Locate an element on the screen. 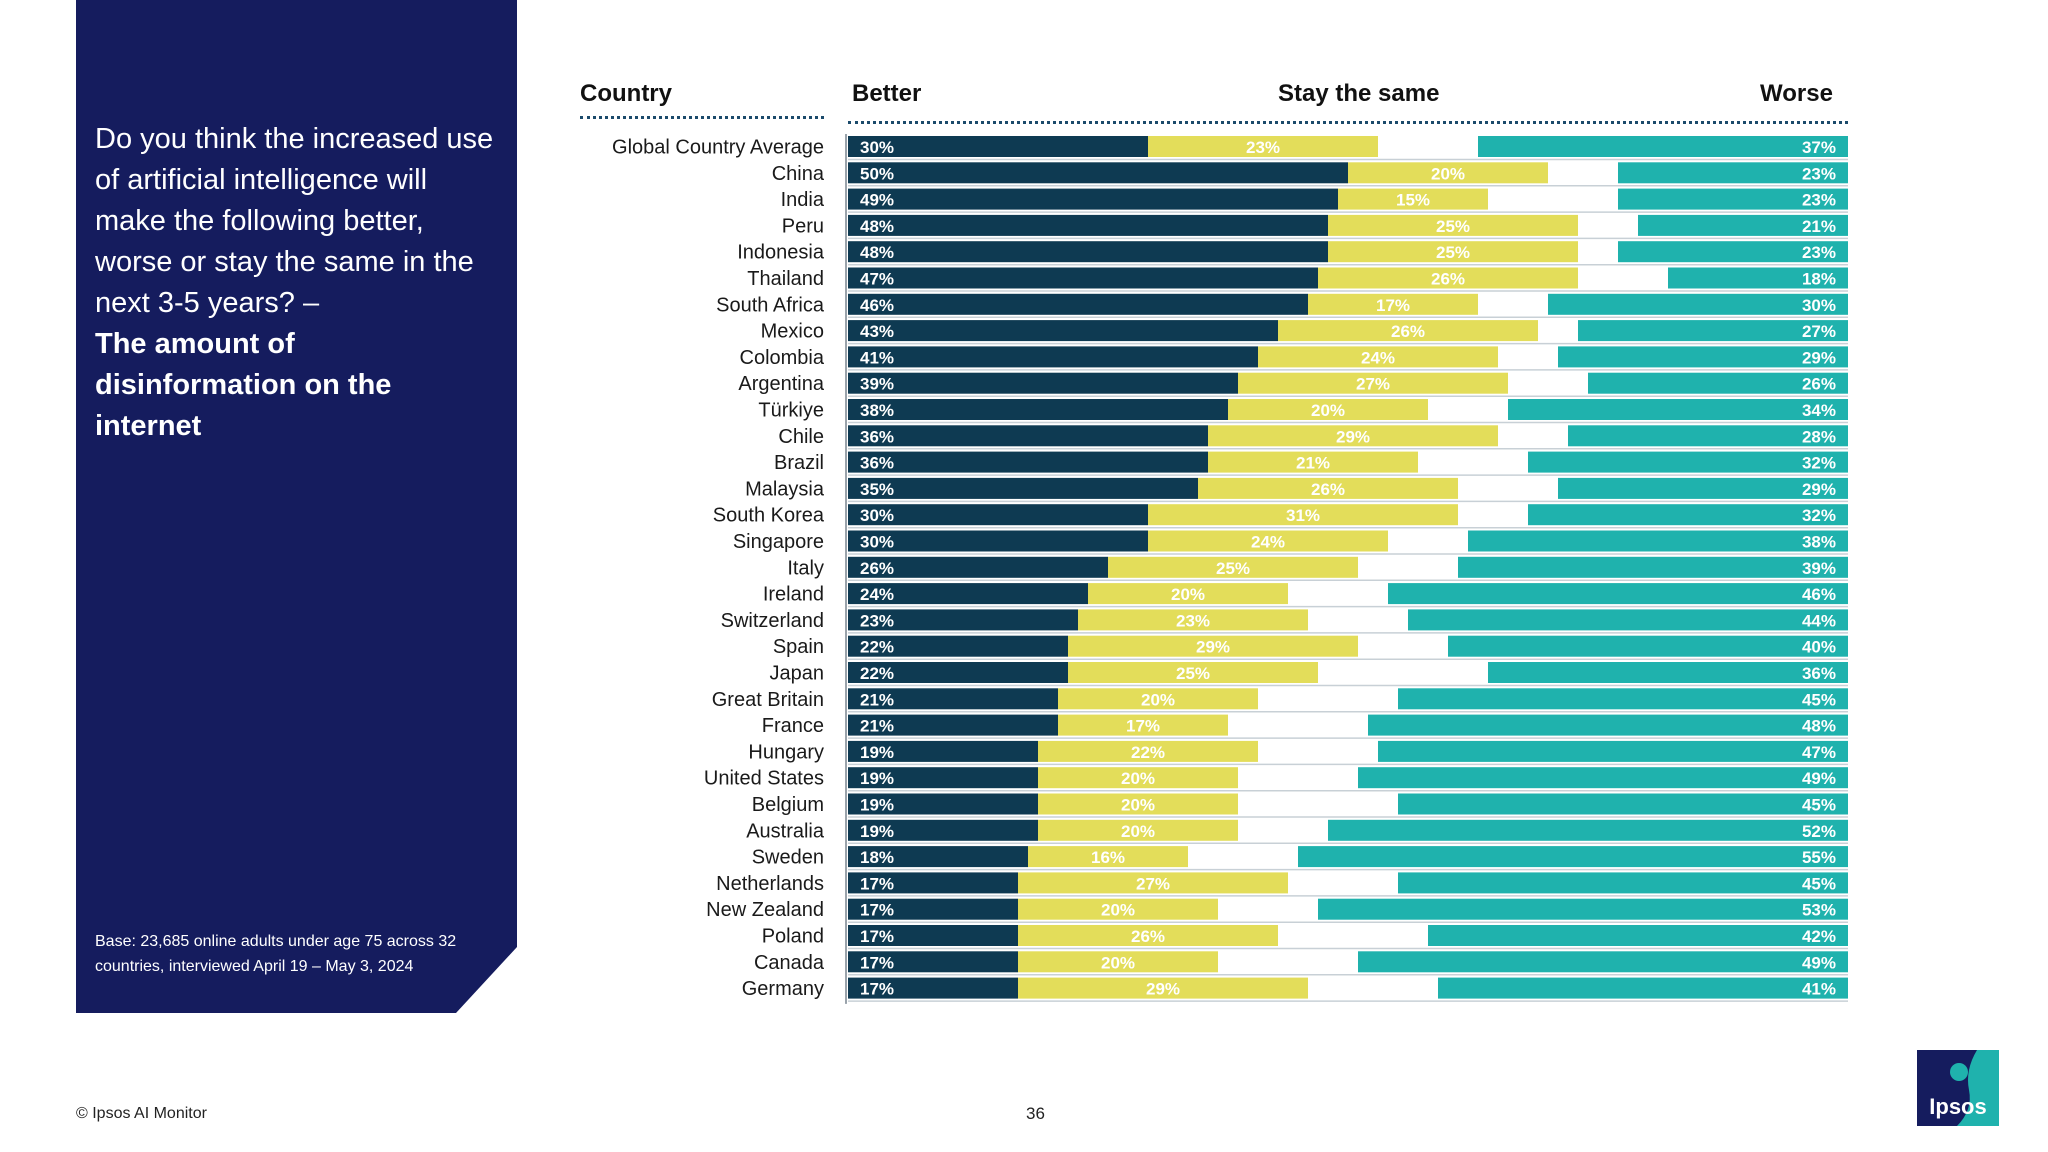  footer-copyright: © Ipsos AI Monitor is located at coordinates (141, 1113).